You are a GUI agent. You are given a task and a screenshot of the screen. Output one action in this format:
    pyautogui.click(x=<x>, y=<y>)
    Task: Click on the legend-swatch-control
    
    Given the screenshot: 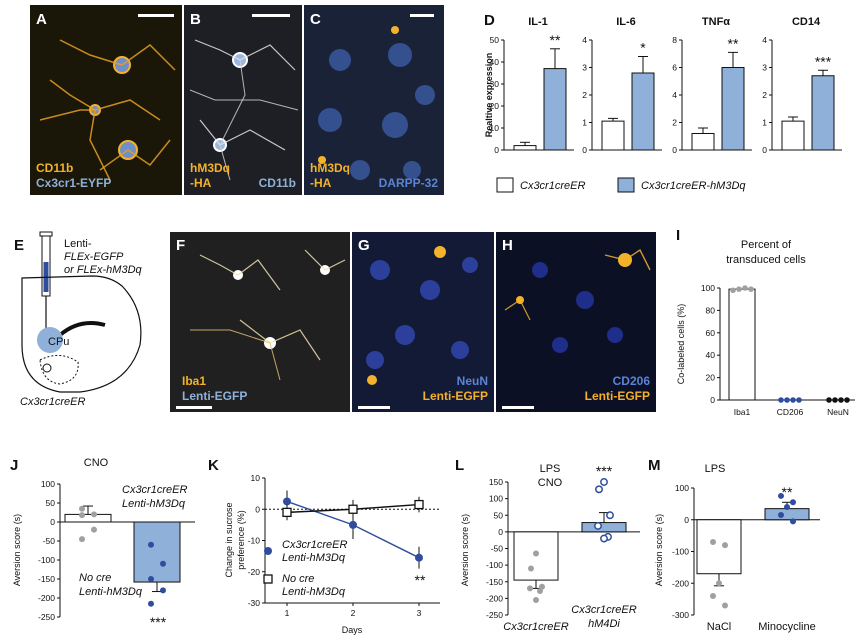 What is the action you would take?
    pyautogui.click(x=505, y=185)
    